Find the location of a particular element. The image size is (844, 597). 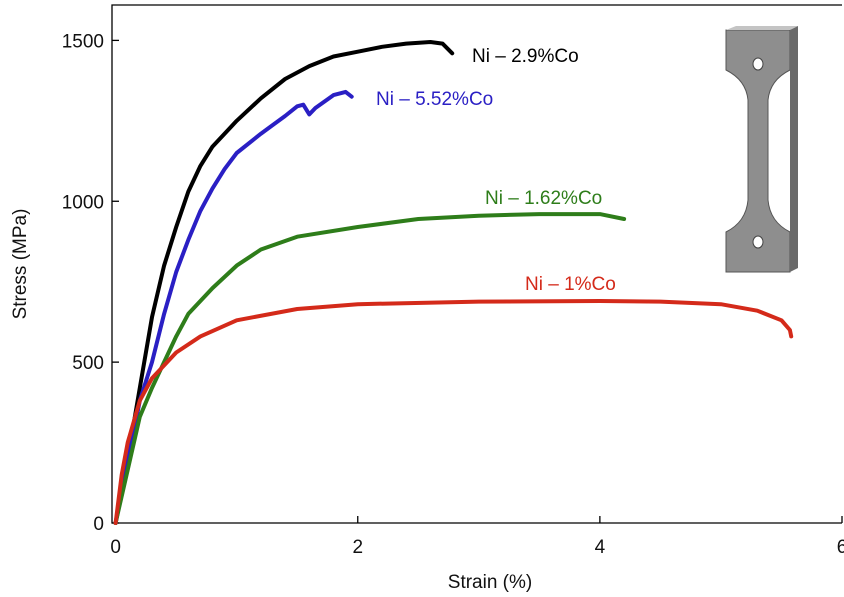

specimen-icon is located at coordinates (761, 149).